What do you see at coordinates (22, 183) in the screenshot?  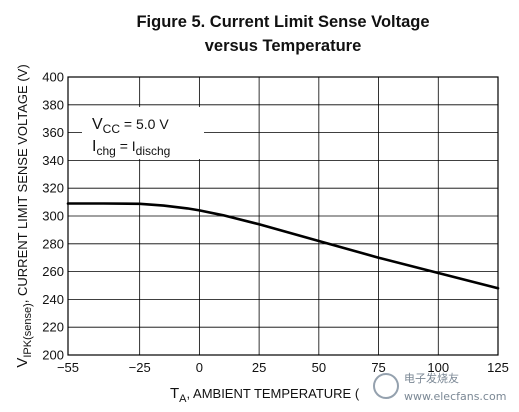 I see `y-axis-label-text: , CURRENT LIMIT SENSE VOLTAGE (V)` at bounding box center [22, 183].